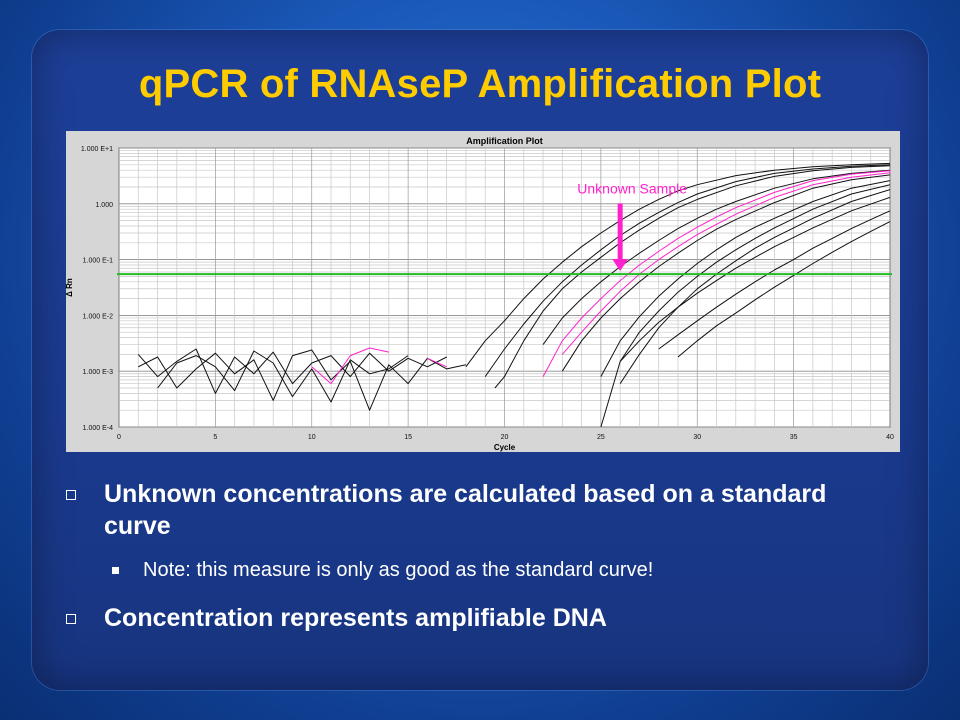 This screenshot has width=960, height=720. I want to click on y-axis-label: Δ Rn, so click(70, 287).